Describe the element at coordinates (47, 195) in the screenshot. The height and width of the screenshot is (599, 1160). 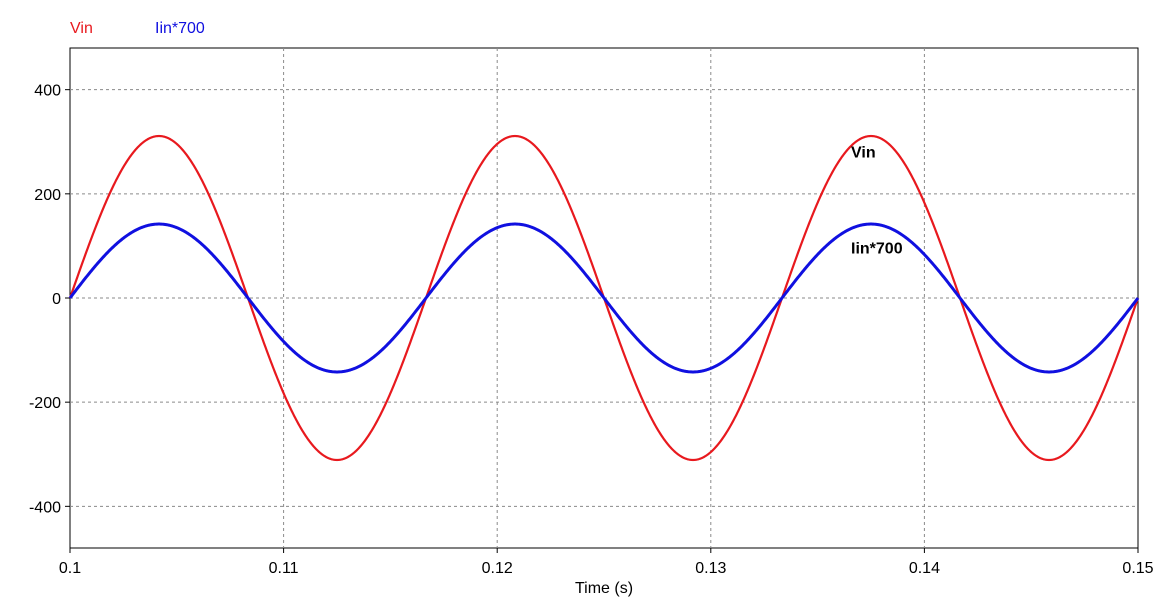
I see `y-tick-label: 200` at that location.